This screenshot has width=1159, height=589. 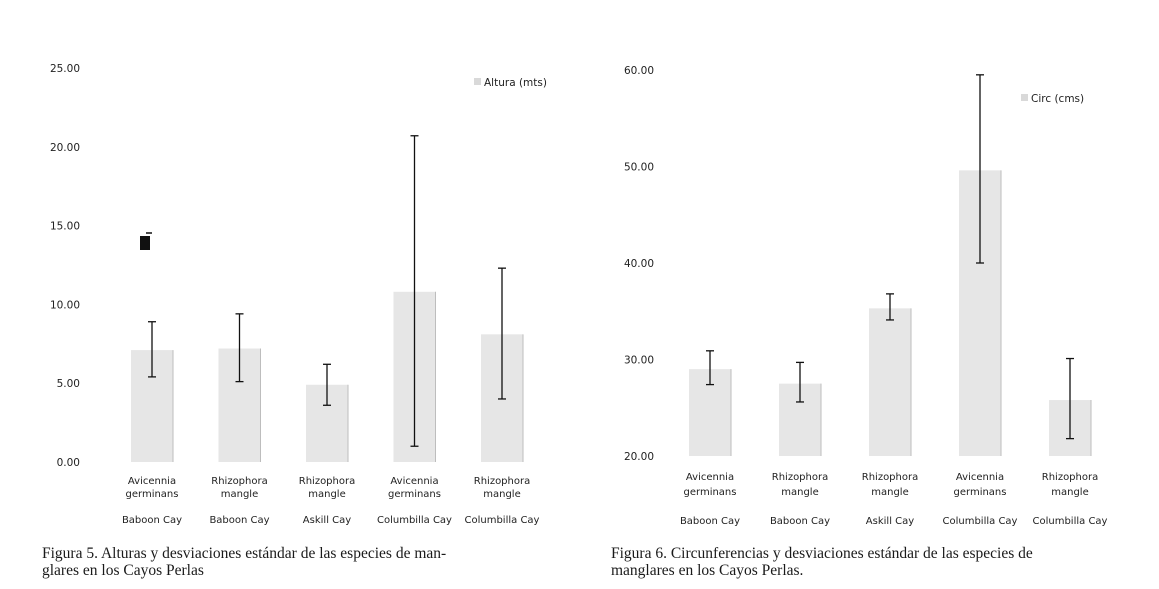 What do you see at coordinates (639, 71) in the screenshot?
I see `y-tick-label: 60.00` at bounding box center [639, 71].